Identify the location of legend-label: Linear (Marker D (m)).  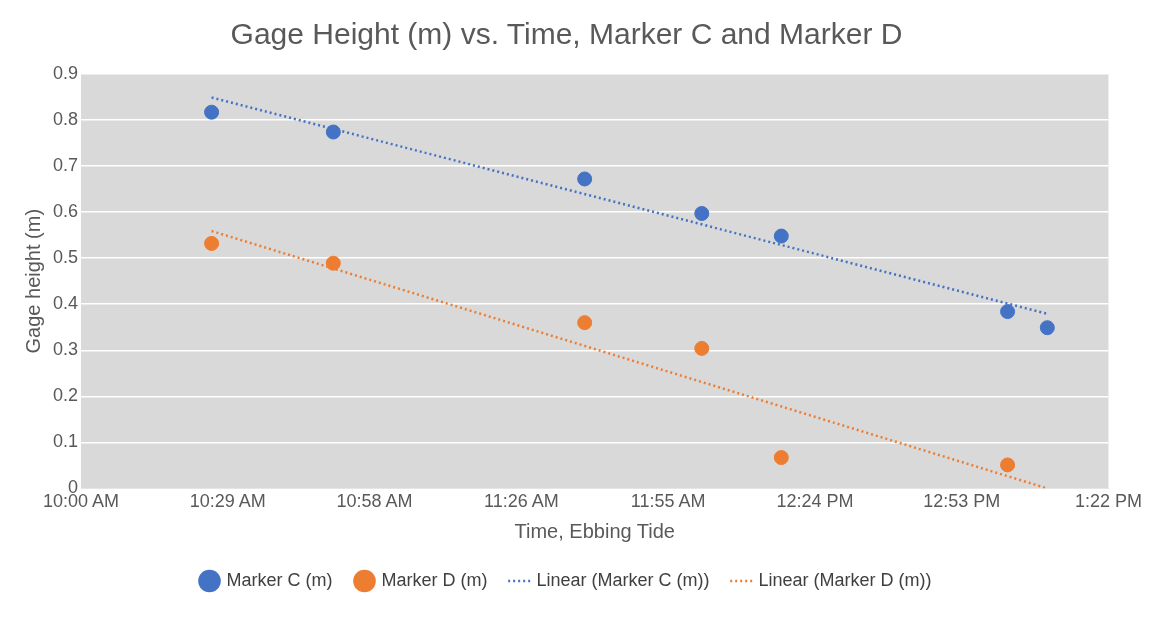
(845, 579).